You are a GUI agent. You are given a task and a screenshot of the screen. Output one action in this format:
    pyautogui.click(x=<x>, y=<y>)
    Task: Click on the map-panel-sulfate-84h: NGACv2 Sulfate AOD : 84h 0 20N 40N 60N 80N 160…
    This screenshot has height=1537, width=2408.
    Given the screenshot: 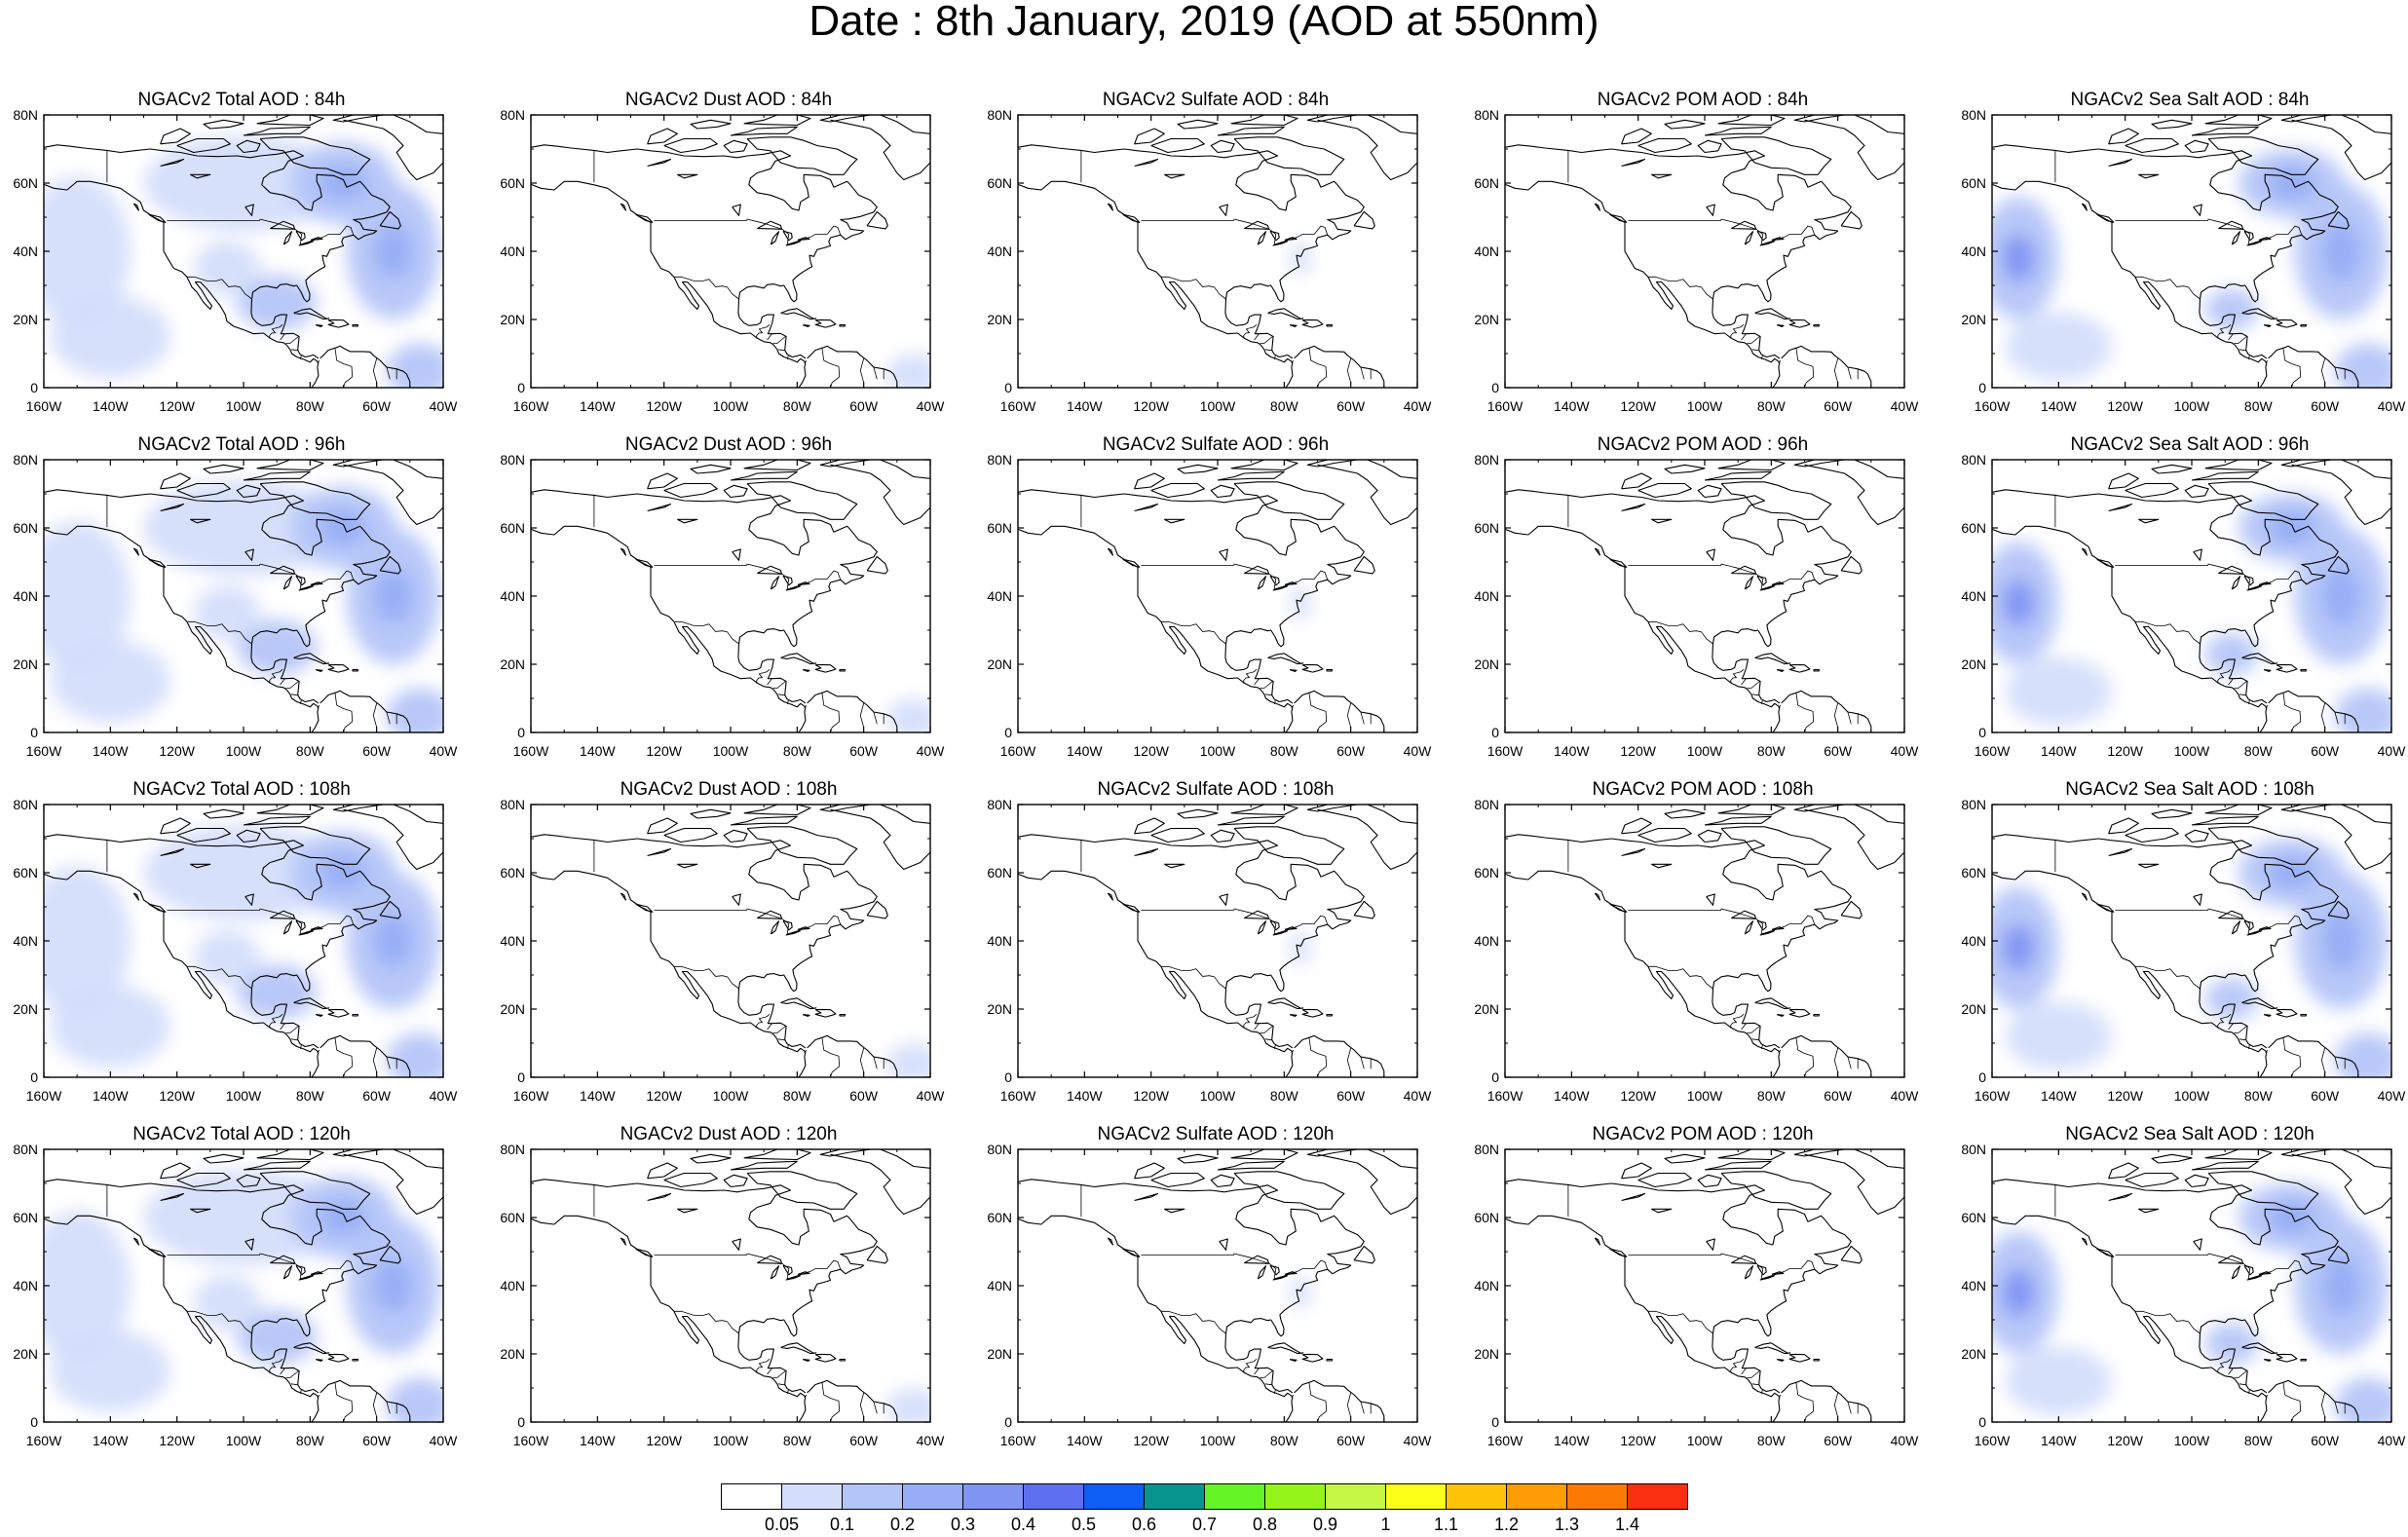 What is the action you would take?
    pyautogui.click(x=1245, y=258)
    